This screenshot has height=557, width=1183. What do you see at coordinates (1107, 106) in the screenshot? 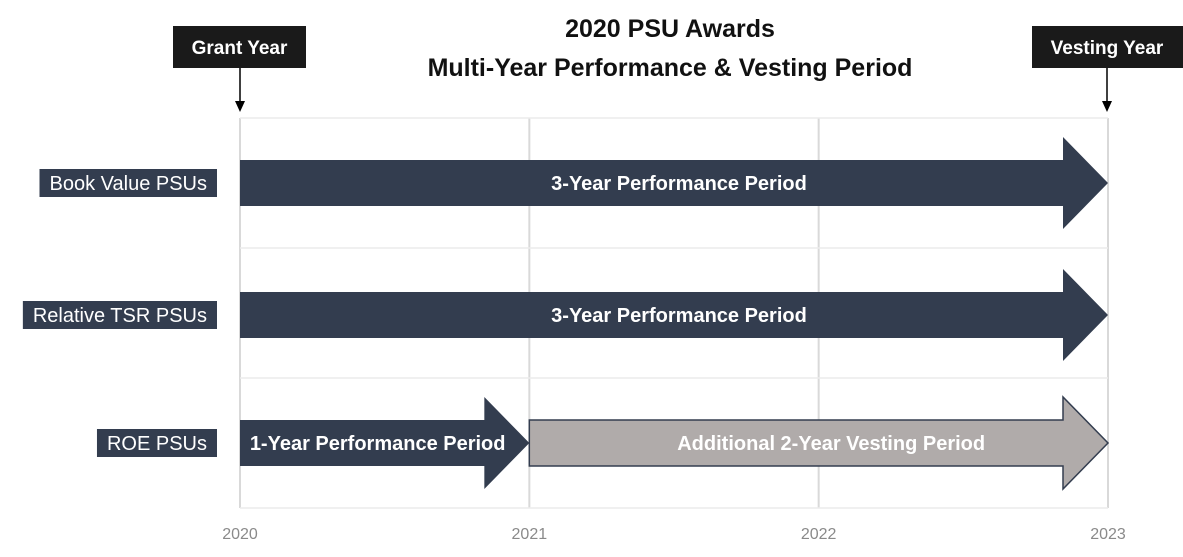
I see `vesting-year-arrowhead` at bounding box center [1107, 106].